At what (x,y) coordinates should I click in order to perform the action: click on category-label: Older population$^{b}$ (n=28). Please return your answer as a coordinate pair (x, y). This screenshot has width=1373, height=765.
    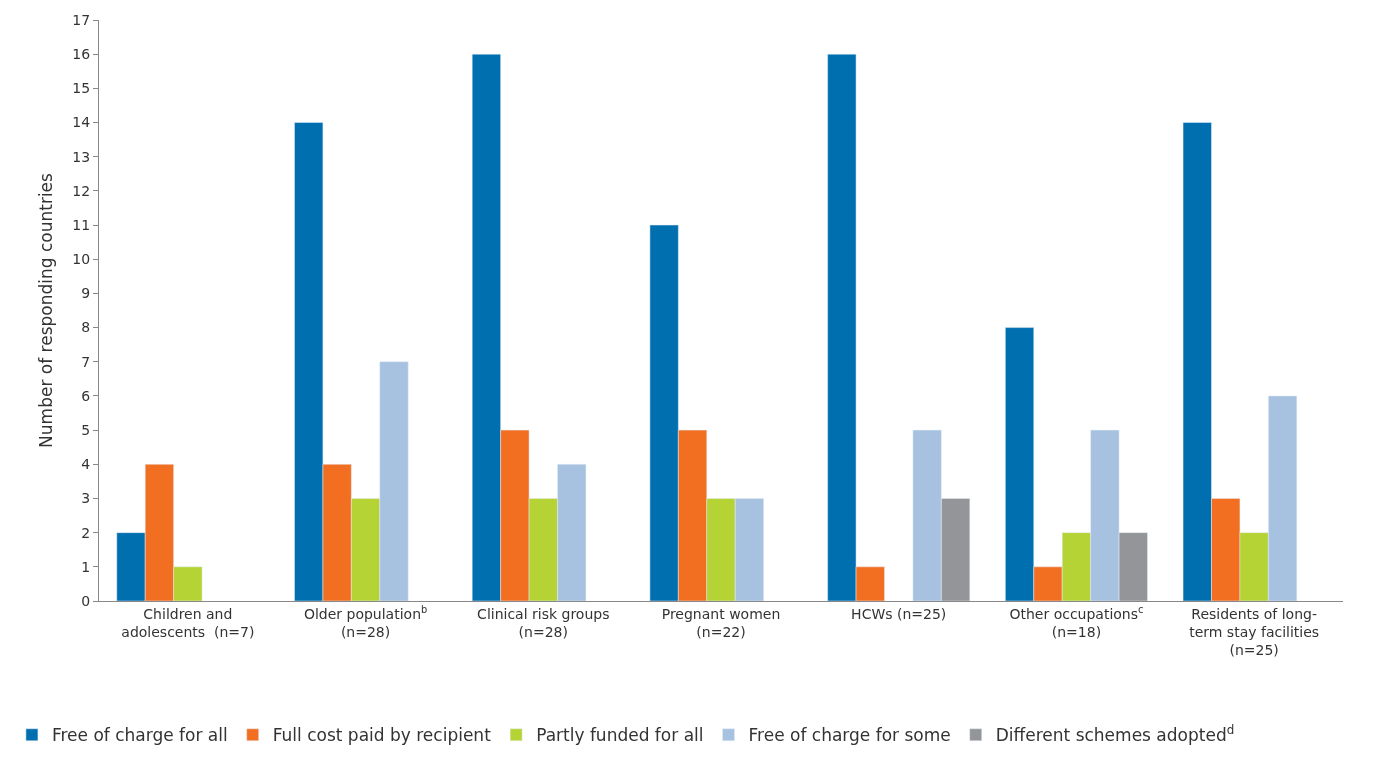
    Looking at the image, I should click on (365, 621).